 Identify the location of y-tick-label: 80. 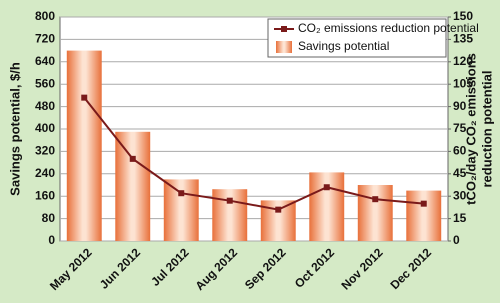
(49, 218).